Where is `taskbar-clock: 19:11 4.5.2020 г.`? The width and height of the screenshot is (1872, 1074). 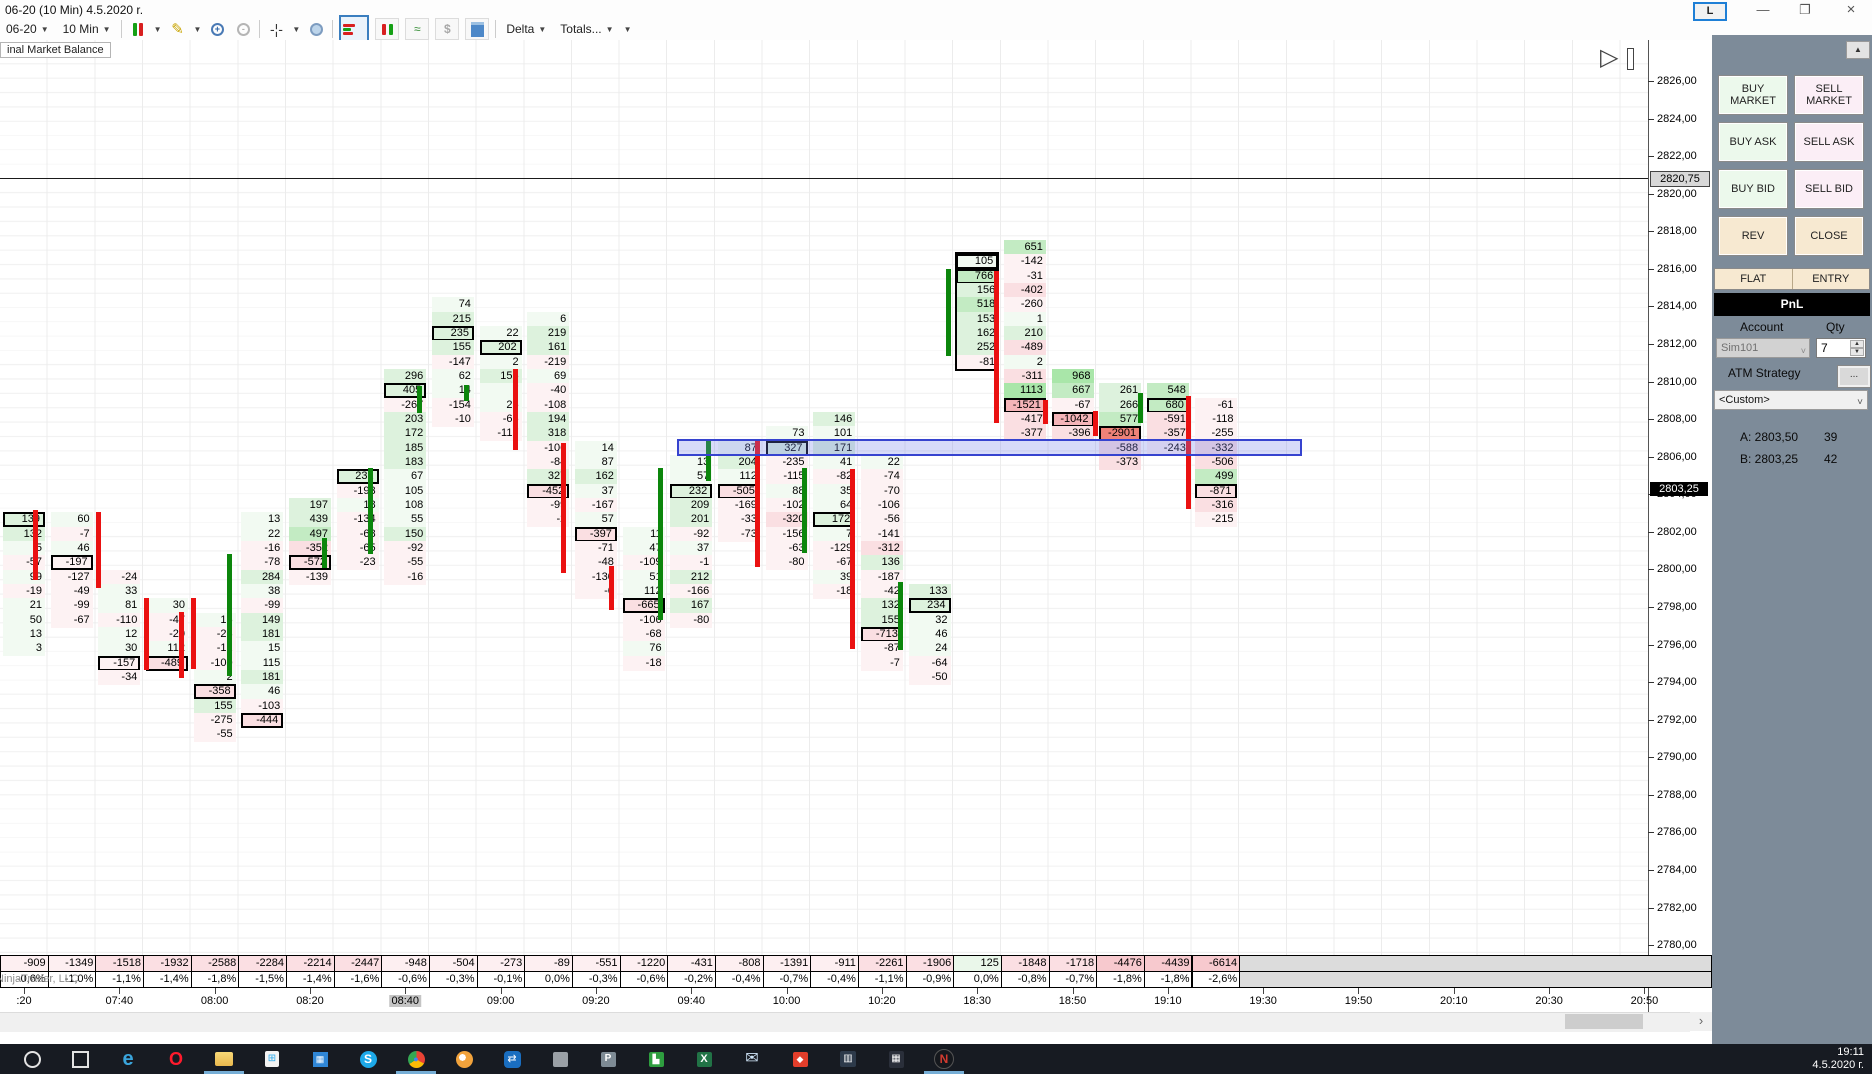 taskbar-clock: 19:11 4.5.2020 г. is located at coordinates (1818, 1059).